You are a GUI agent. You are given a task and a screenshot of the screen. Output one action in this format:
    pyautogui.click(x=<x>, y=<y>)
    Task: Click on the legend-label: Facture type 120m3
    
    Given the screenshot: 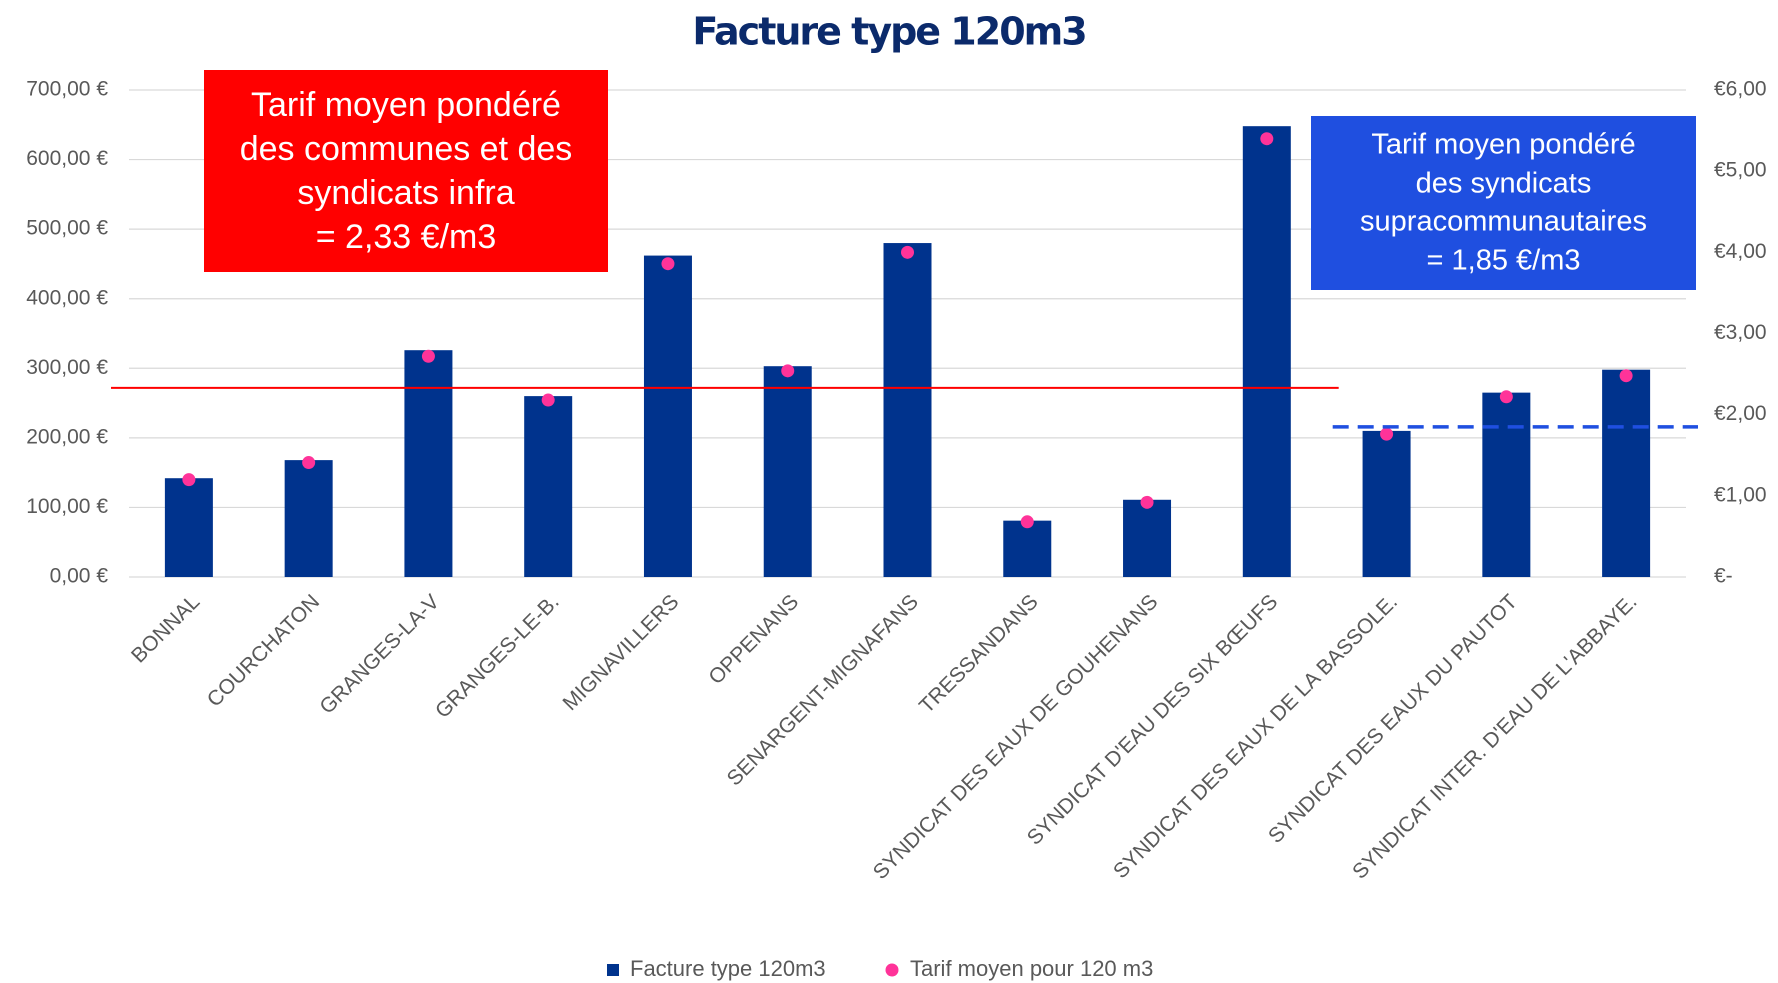 What is the action you would take?
    pyautogui.click(x=728, y=968)
    